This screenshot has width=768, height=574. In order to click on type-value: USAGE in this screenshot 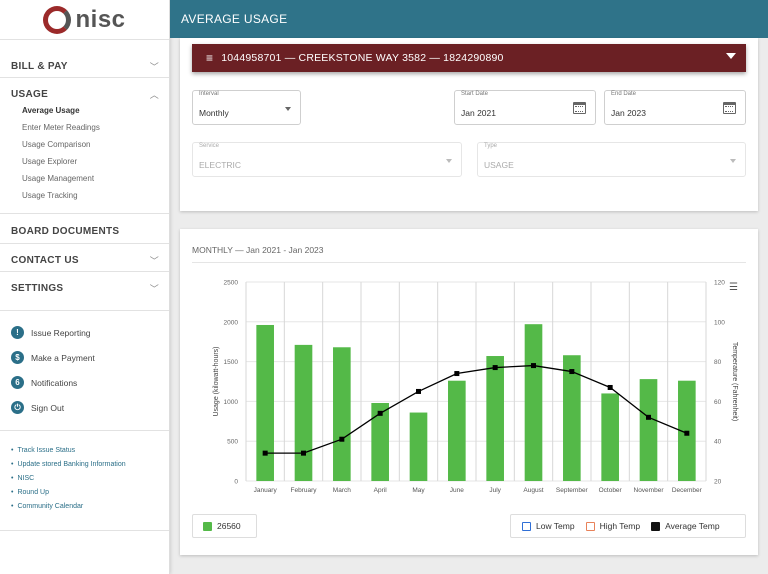, I will do `click(499, 165)`.